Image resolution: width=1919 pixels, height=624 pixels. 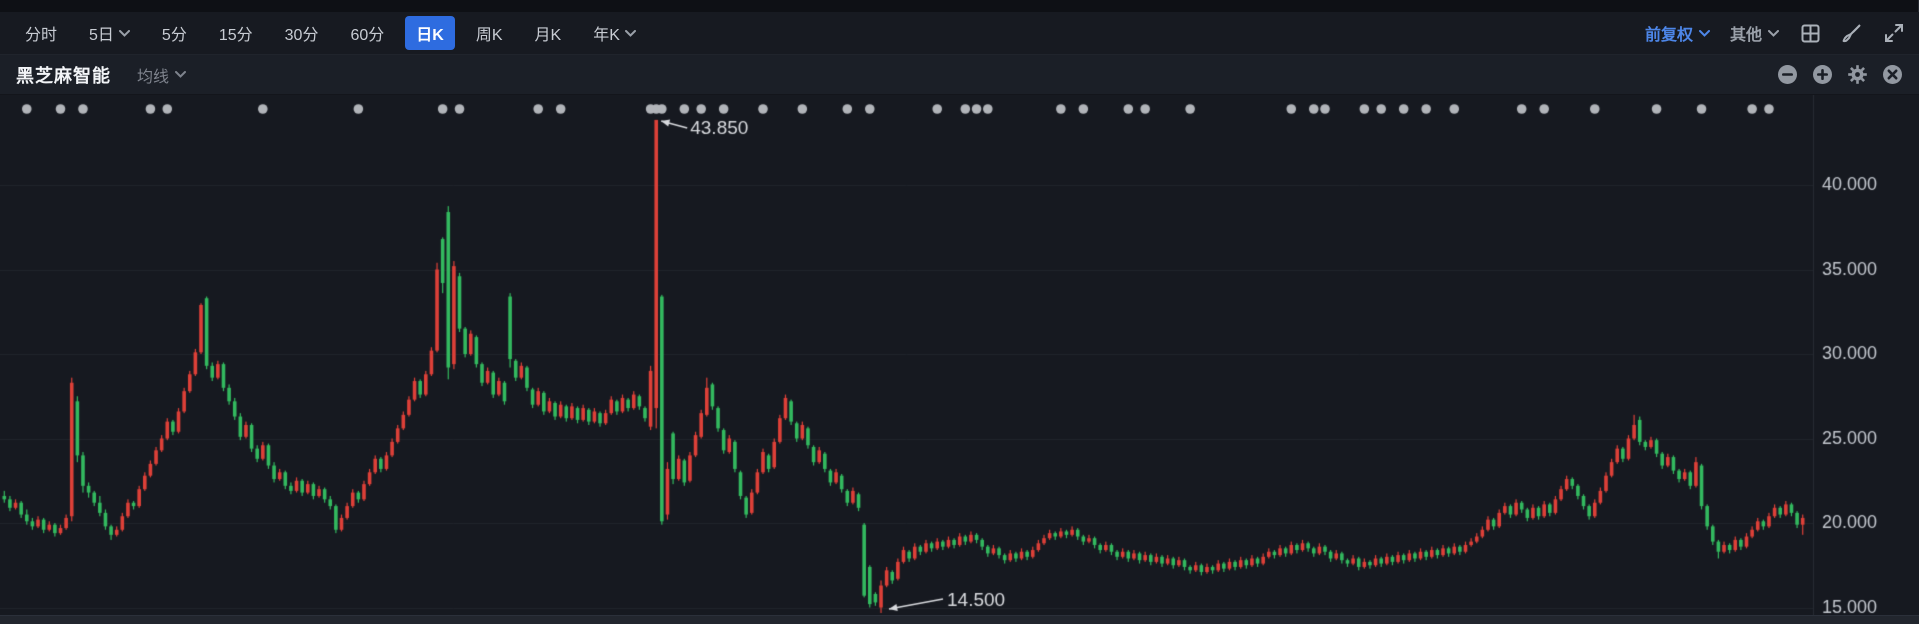 I want to click on volume-panel-edge, so click(x=959, y=619).